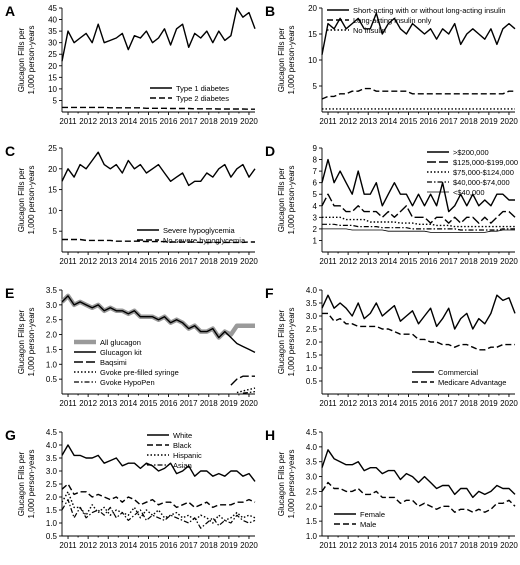 This screenshot has width=520, height=565. What do you see at coordinates (204, 240) in the screenshot?
I see `legend-label: No severe hypoglycemia` at bounding box center [204, 240].